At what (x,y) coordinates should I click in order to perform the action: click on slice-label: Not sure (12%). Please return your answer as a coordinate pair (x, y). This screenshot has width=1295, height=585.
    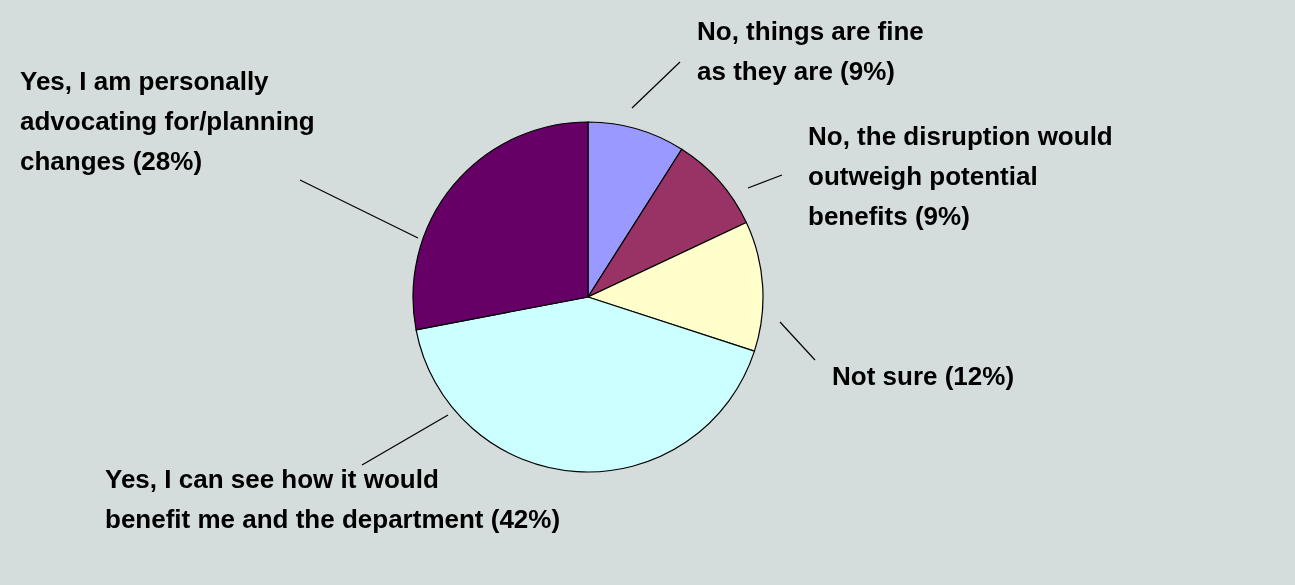
    Looking at the image, I should click on (923, 376).